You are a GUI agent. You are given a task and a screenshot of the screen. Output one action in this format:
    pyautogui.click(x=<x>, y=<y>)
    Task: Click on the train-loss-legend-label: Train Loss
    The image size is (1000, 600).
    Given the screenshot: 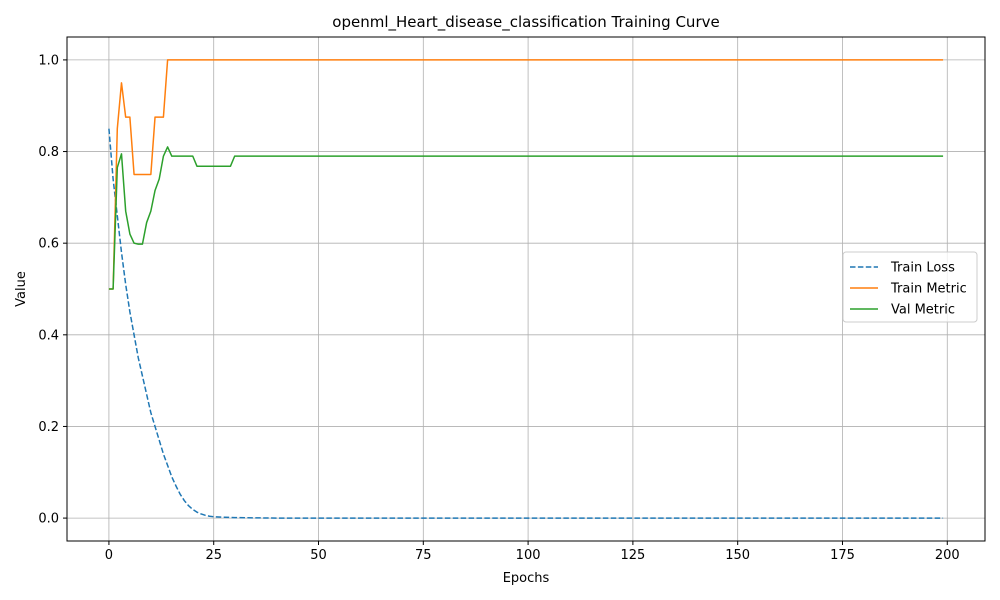 What is the action you would take?
    pyautogui.click(x=922, y=268)
    